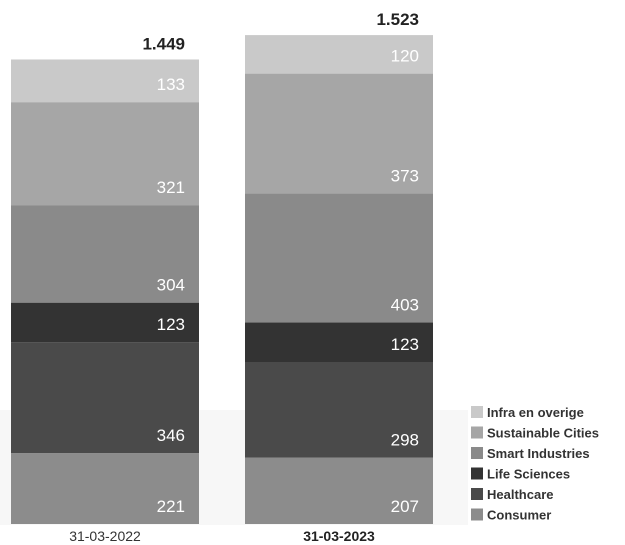 The width and height of the screenshot is (625, 545). Describe the element at coordinates (477, 514) in the screenshot. I see `legend-swatch-consumer` at that location.